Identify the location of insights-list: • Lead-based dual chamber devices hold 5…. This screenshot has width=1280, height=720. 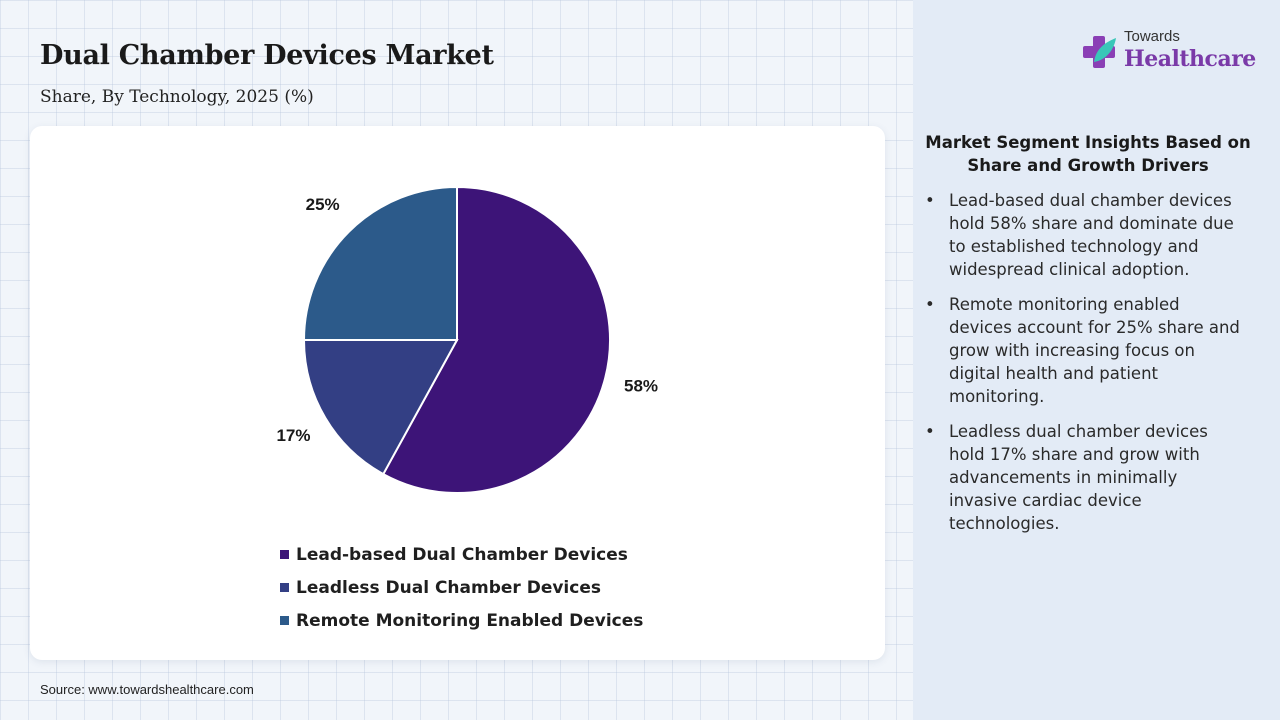
(1085, 368).